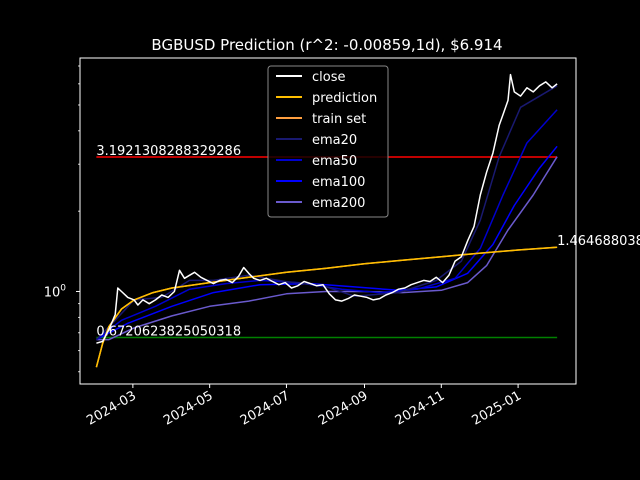 Image resolution: width=640 pixels, height=480 pixels. What do you see at coordinates (168, 332) in the screenshot?
I see `annotation-label: 0.6720623825050318` at bounding box center [168, 332].